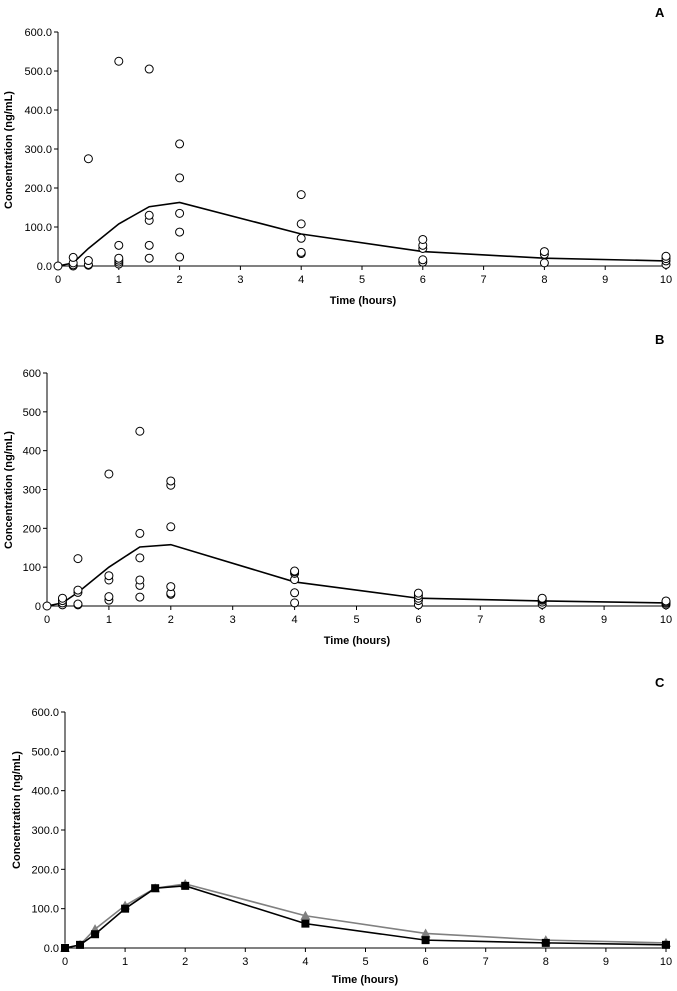  Describe the element at coordinates (365, 980) in the screenshot. I see `x-axis-label-c: Time (hours)` at that location.